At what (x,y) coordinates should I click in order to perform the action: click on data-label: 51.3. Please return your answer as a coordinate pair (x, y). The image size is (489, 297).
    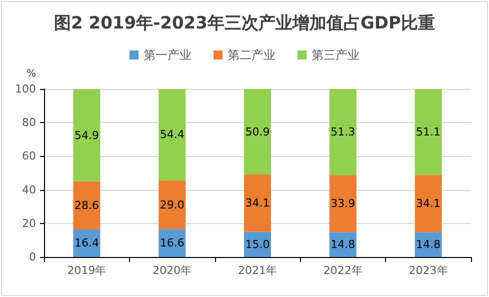
    Looking at the image, I should click on (343, 132).